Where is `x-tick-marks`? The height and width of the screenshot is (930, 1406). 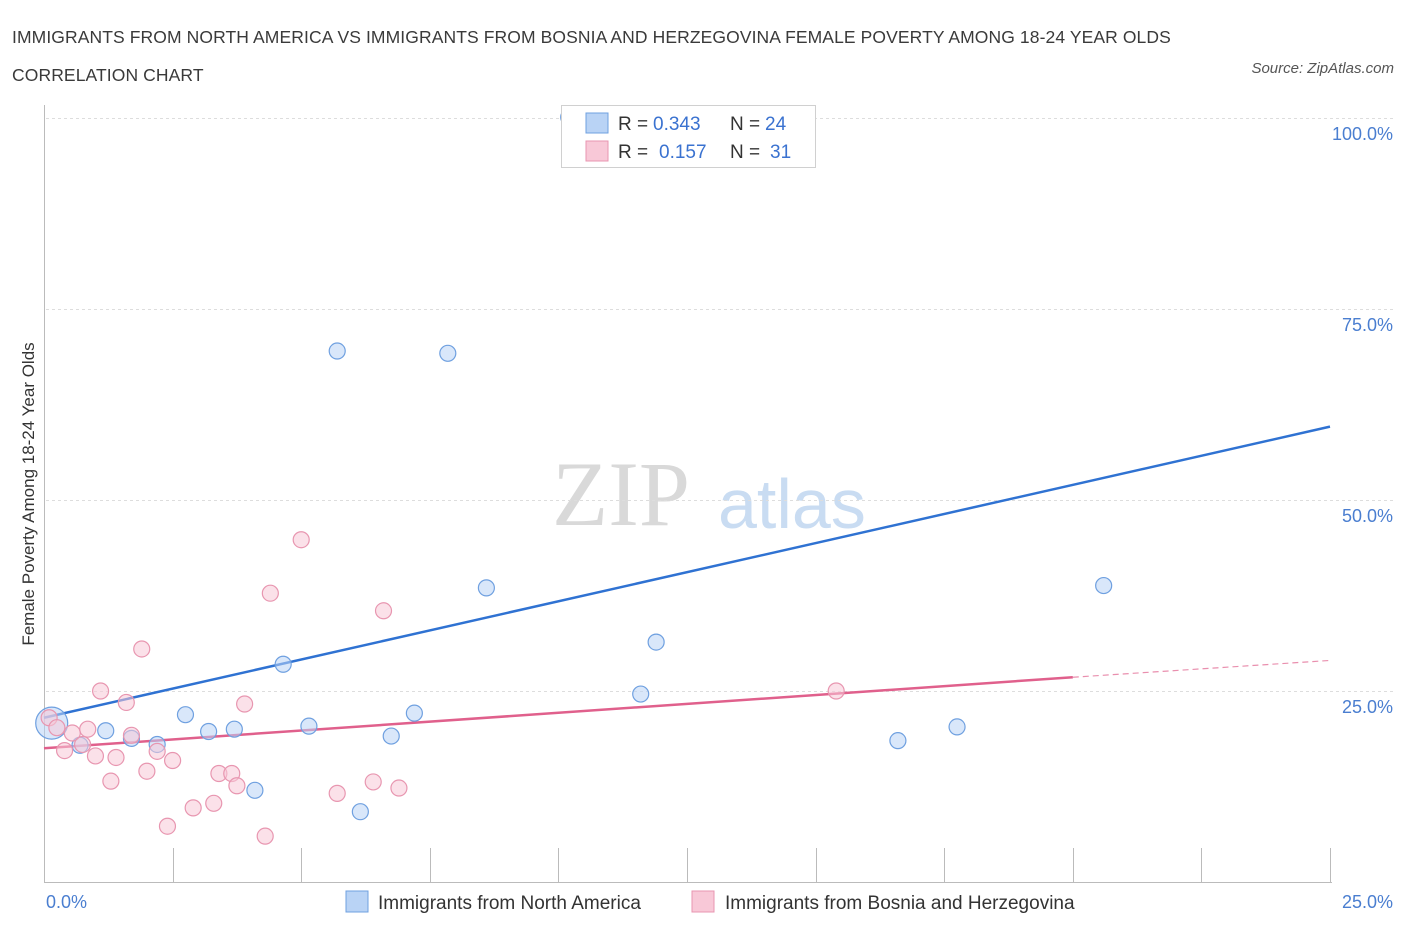 x-tick-marks is located at coordinates (752, 865).